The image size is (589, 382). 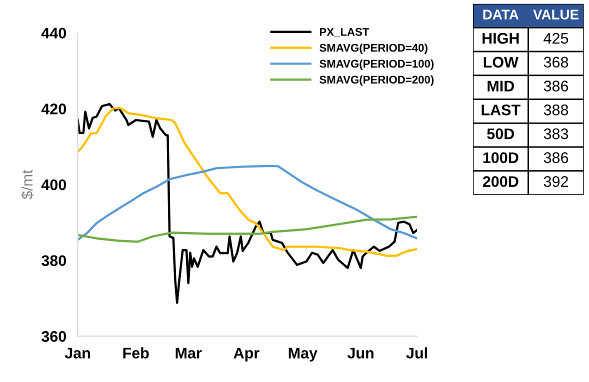 What do you see at coordinates (501, 86) in the screenshot?
I see `category-label: MID` at bounding box center [501, 86].